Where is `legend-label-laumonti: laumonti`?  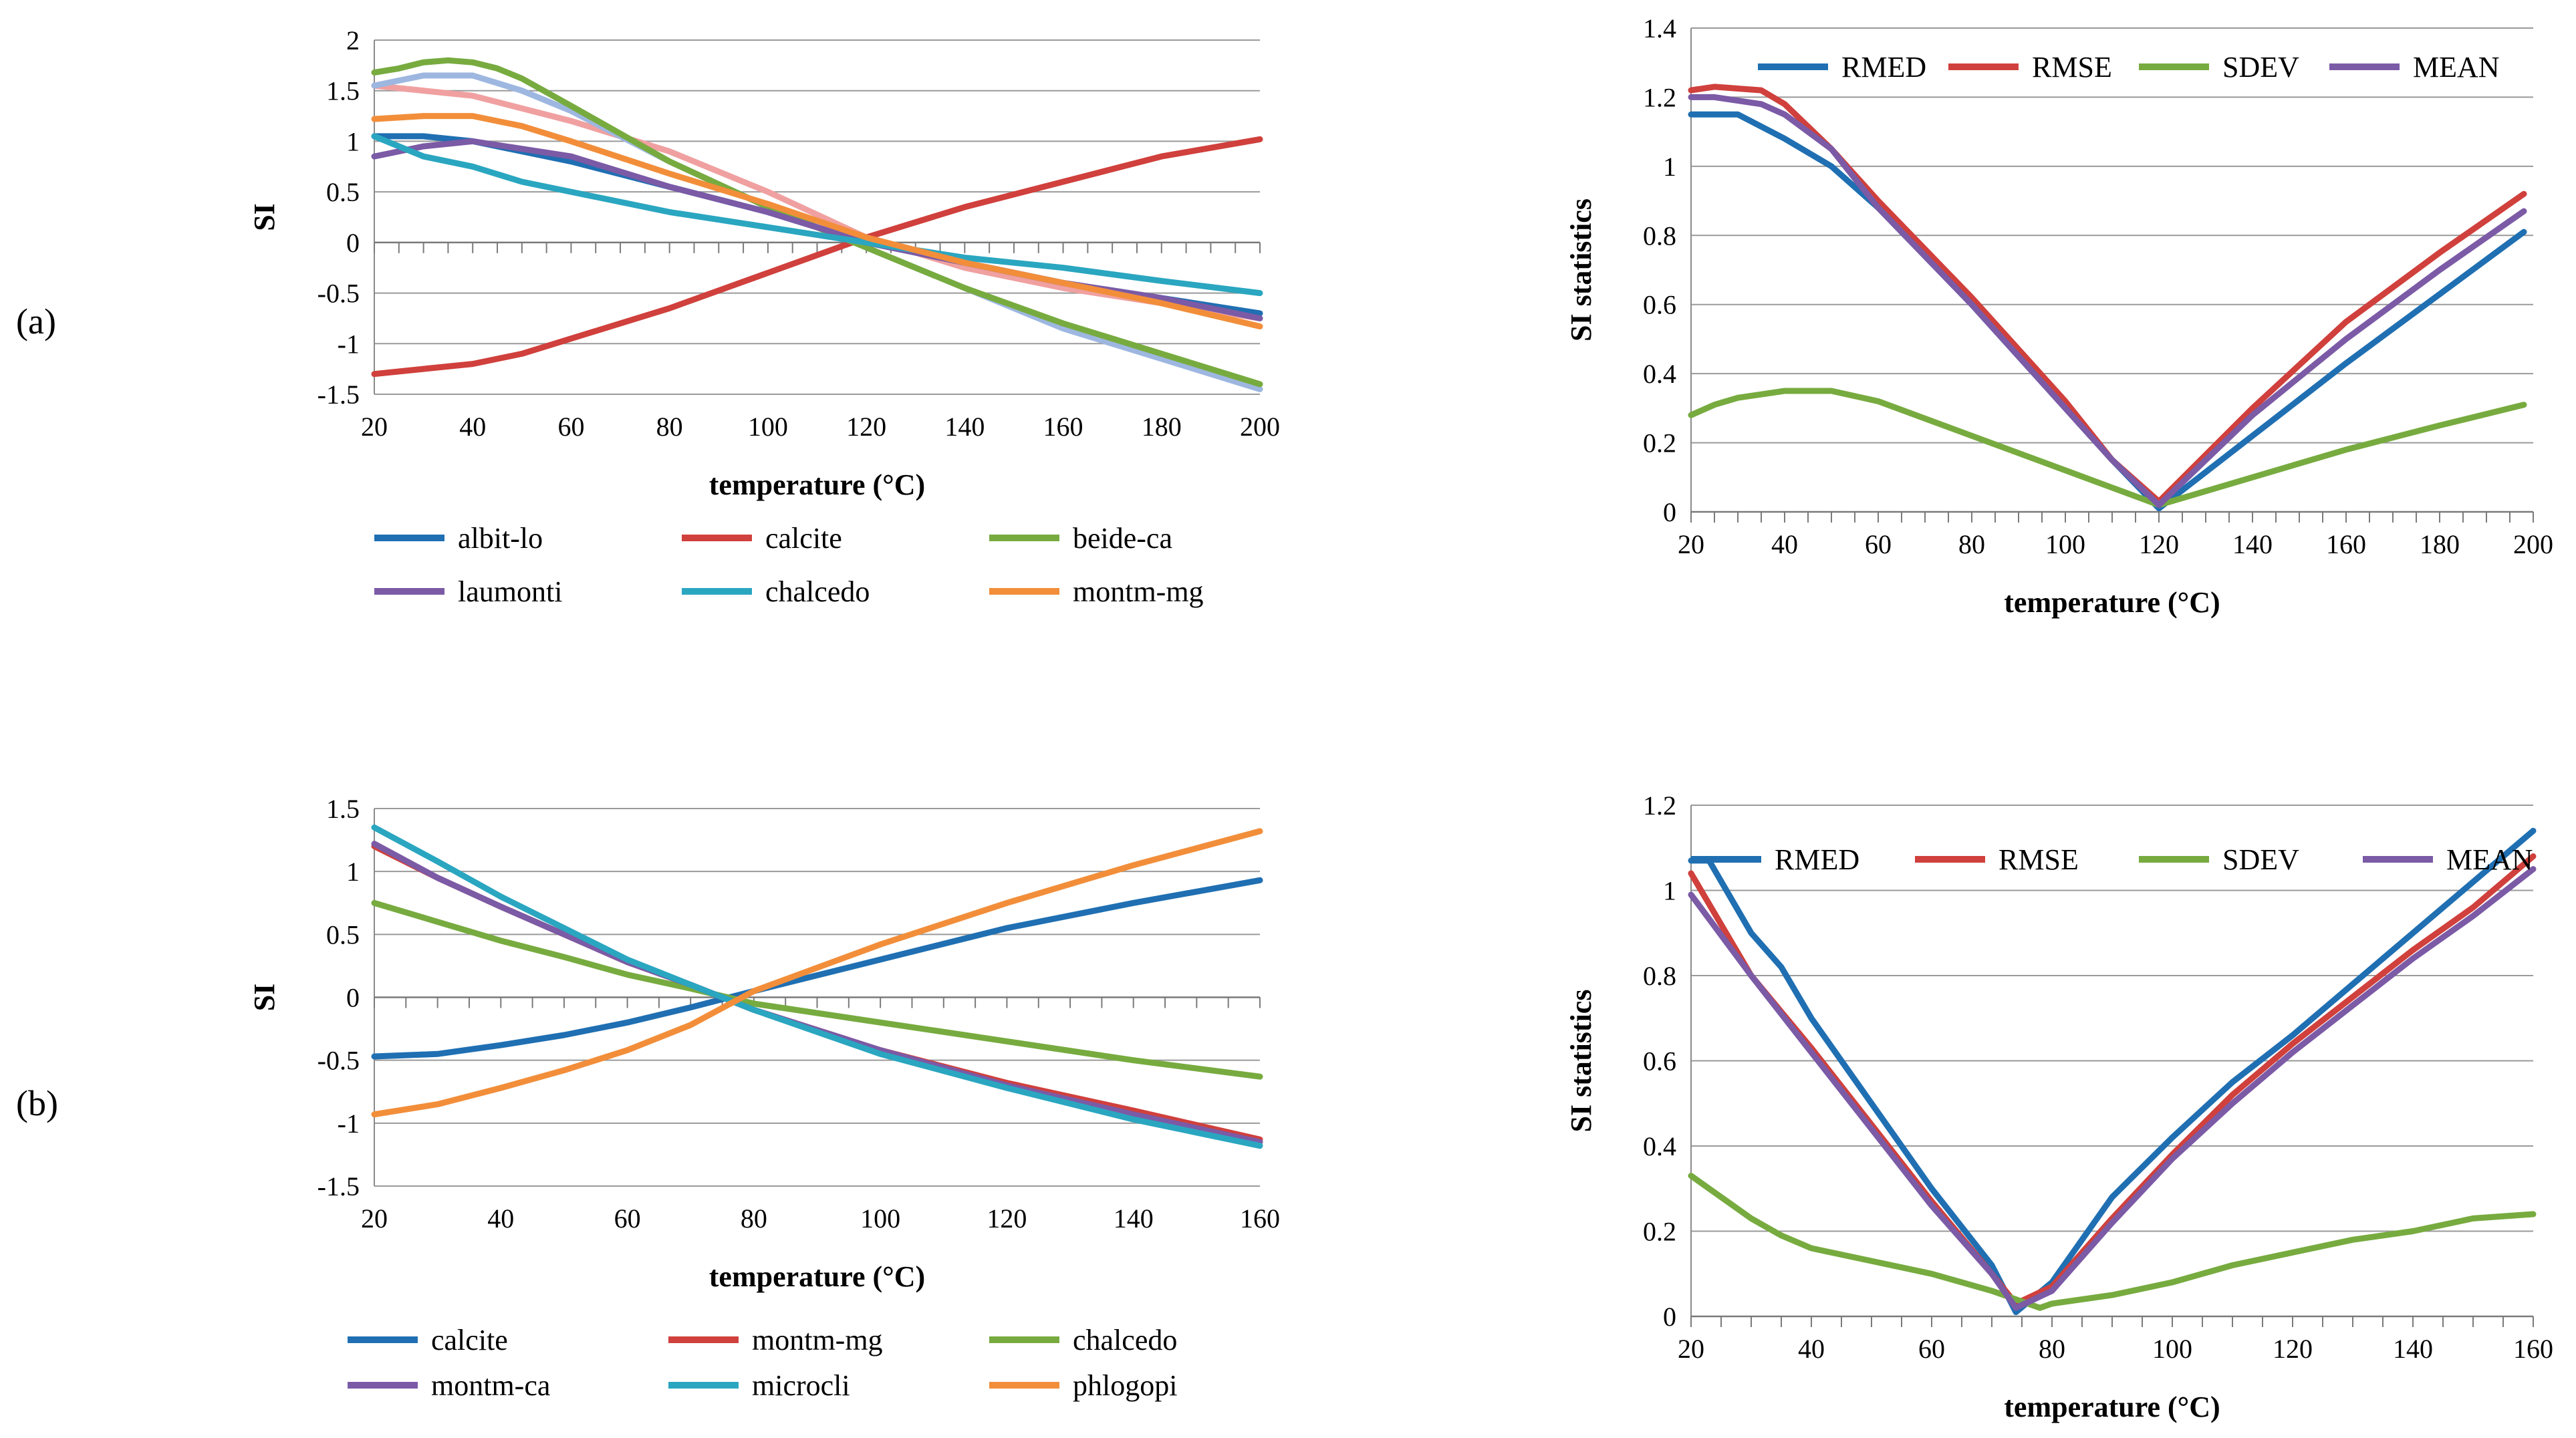
legend-label-laumonti: laumonti is located at coordinates (510, 591).